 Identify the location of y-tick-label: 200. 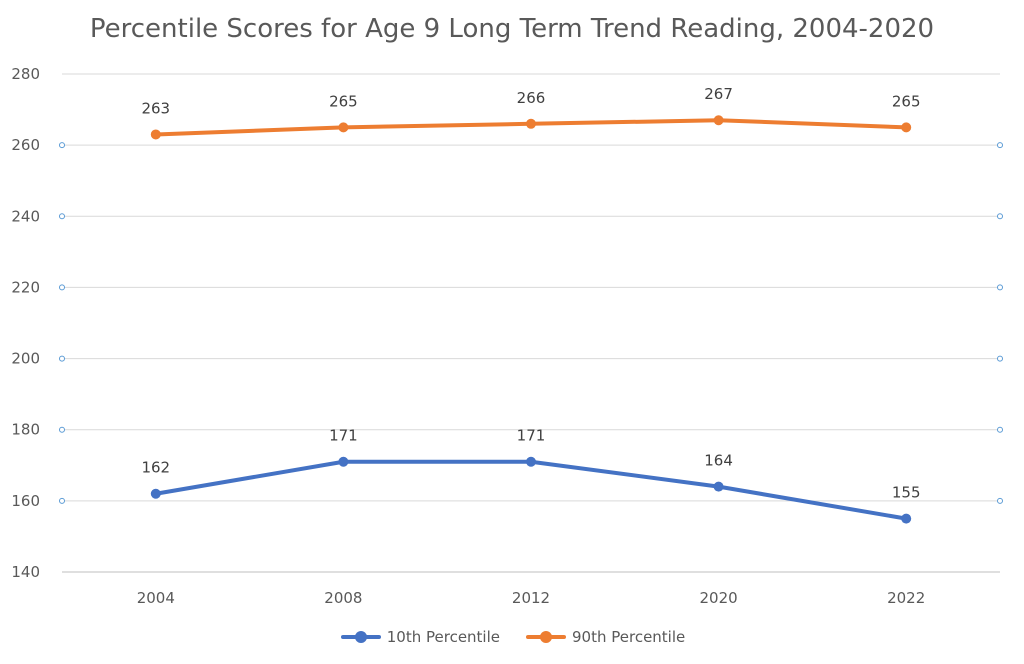
(25, 359).